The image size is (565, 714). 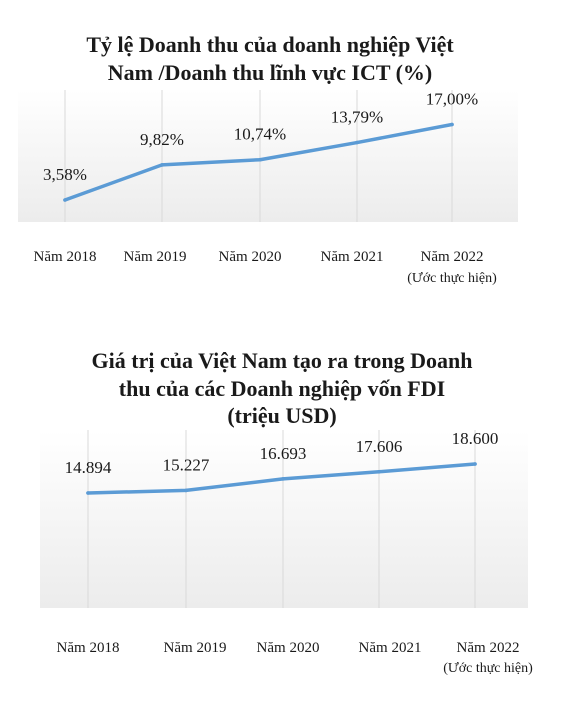 What do you see at coordinates (65, 174) in the screenshot?
I see `chart-1-data-label-1: 3,58%` at bounding box center [65, 174].